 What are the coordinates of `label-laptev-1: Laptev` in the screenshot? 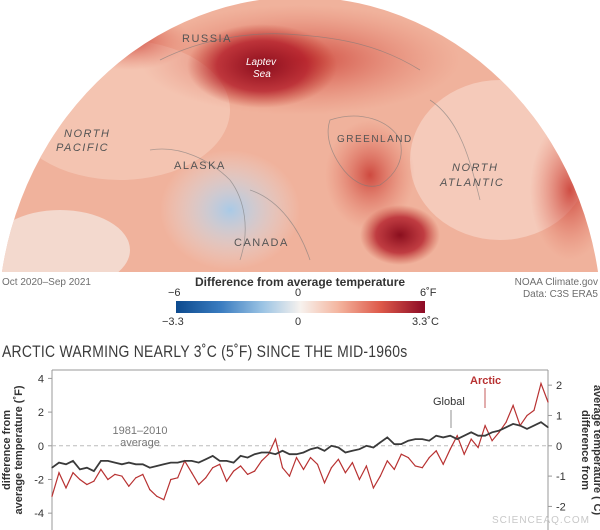 It's located at (261, 62).